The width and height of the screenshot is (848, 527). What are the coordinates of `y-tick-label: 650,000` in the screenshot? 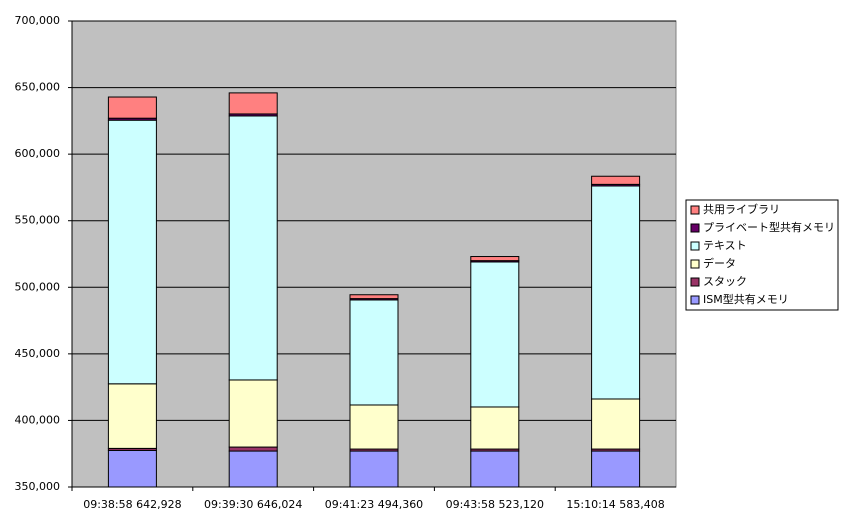 It's located at (38, 87).